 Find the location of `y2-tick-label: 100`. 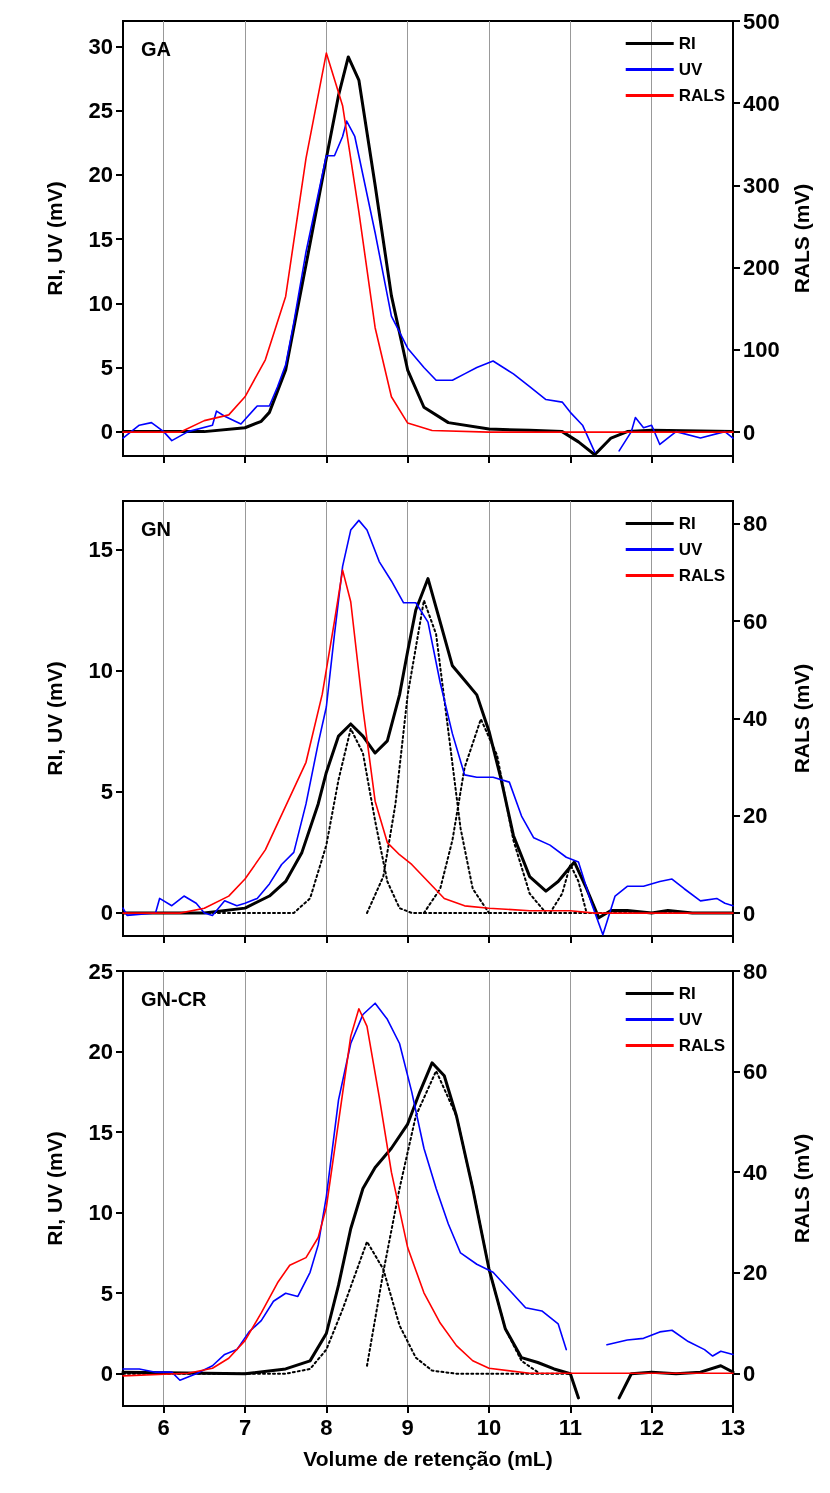

y2-tick-label: 100 is located at coordinates (761, 350).